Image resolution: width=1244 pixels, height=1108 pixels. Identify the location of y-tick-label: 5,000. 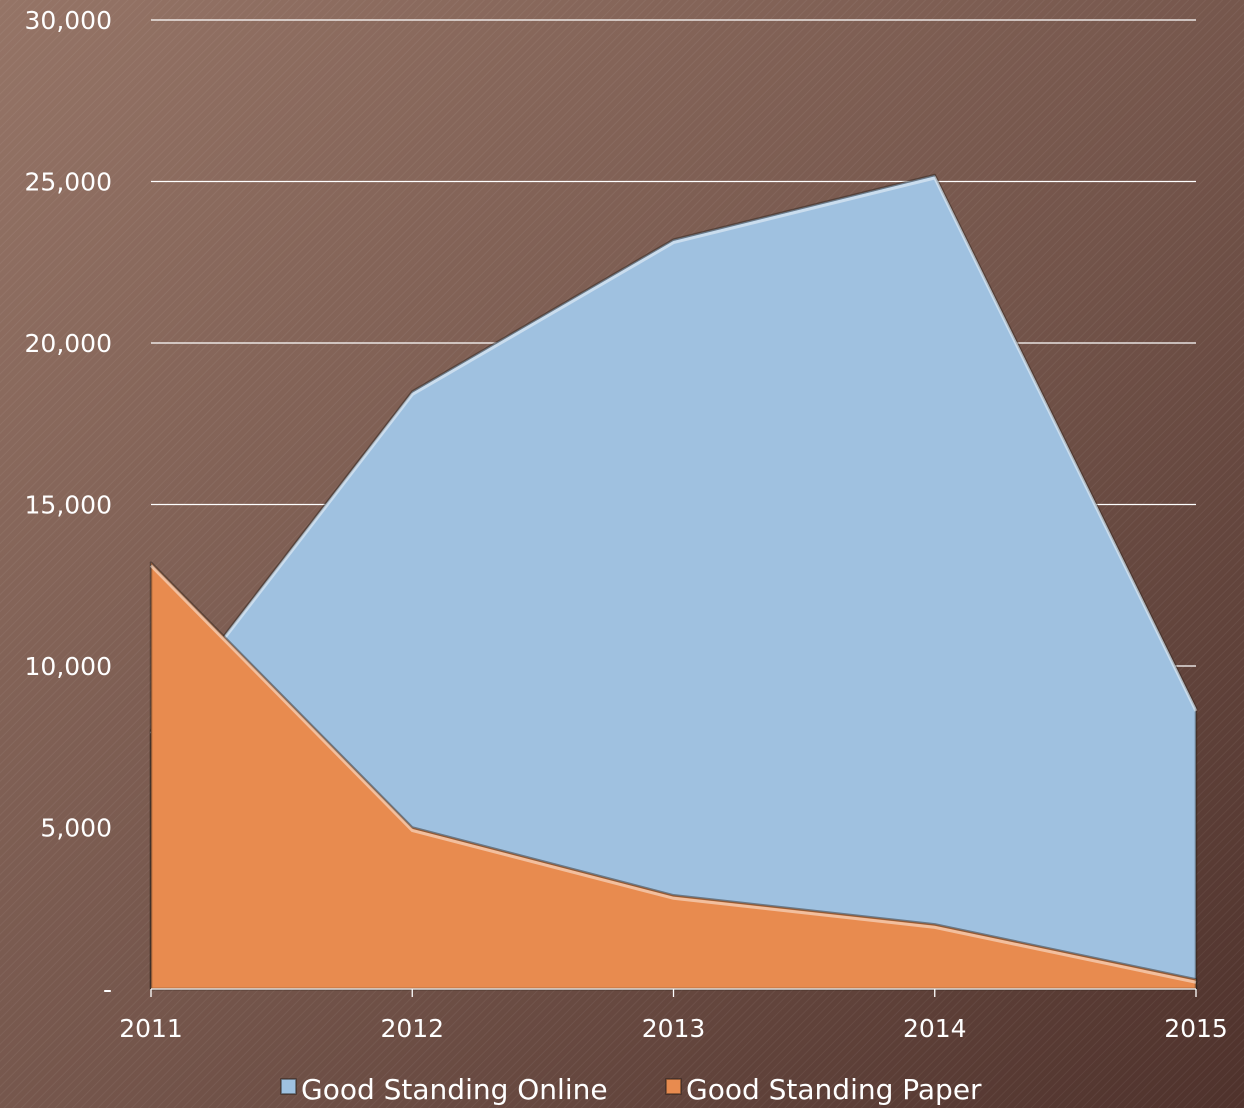
(76, 828).